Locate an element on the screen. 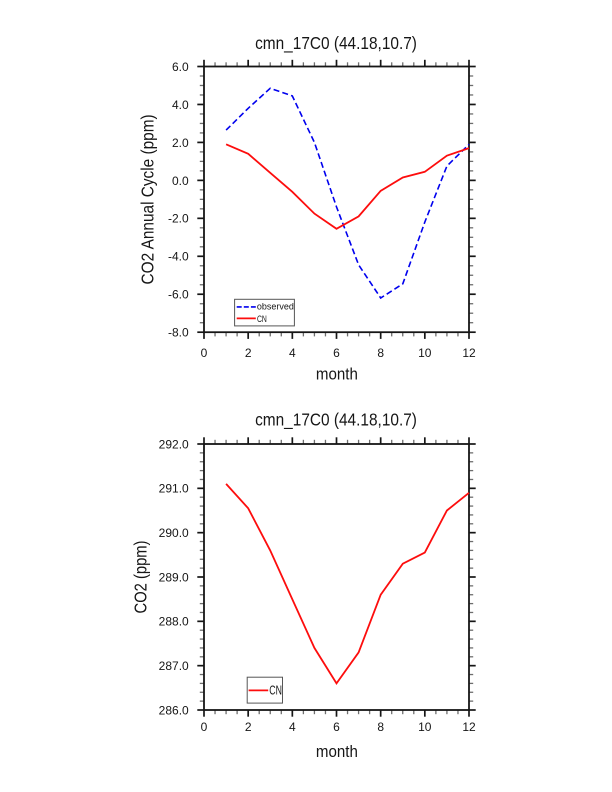  svg-text: 0.0 is located at coordinates (180, 181).